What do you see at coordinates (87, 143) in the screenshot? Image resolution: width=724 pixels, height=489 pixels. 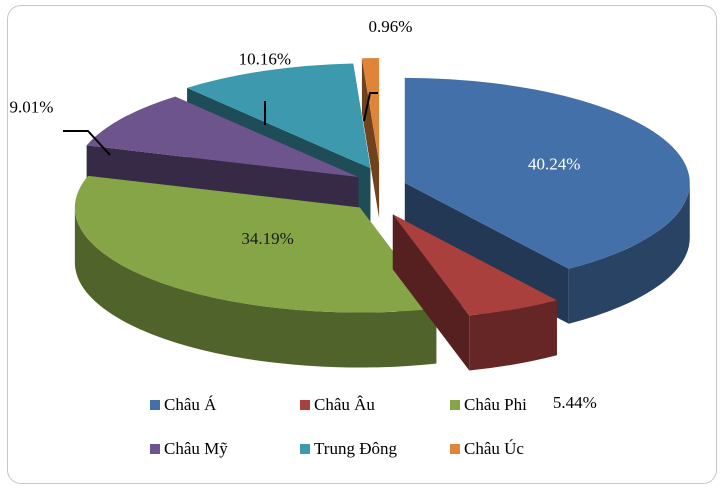 I see `leader-line-chau-my` at bounding box center [87, 143].